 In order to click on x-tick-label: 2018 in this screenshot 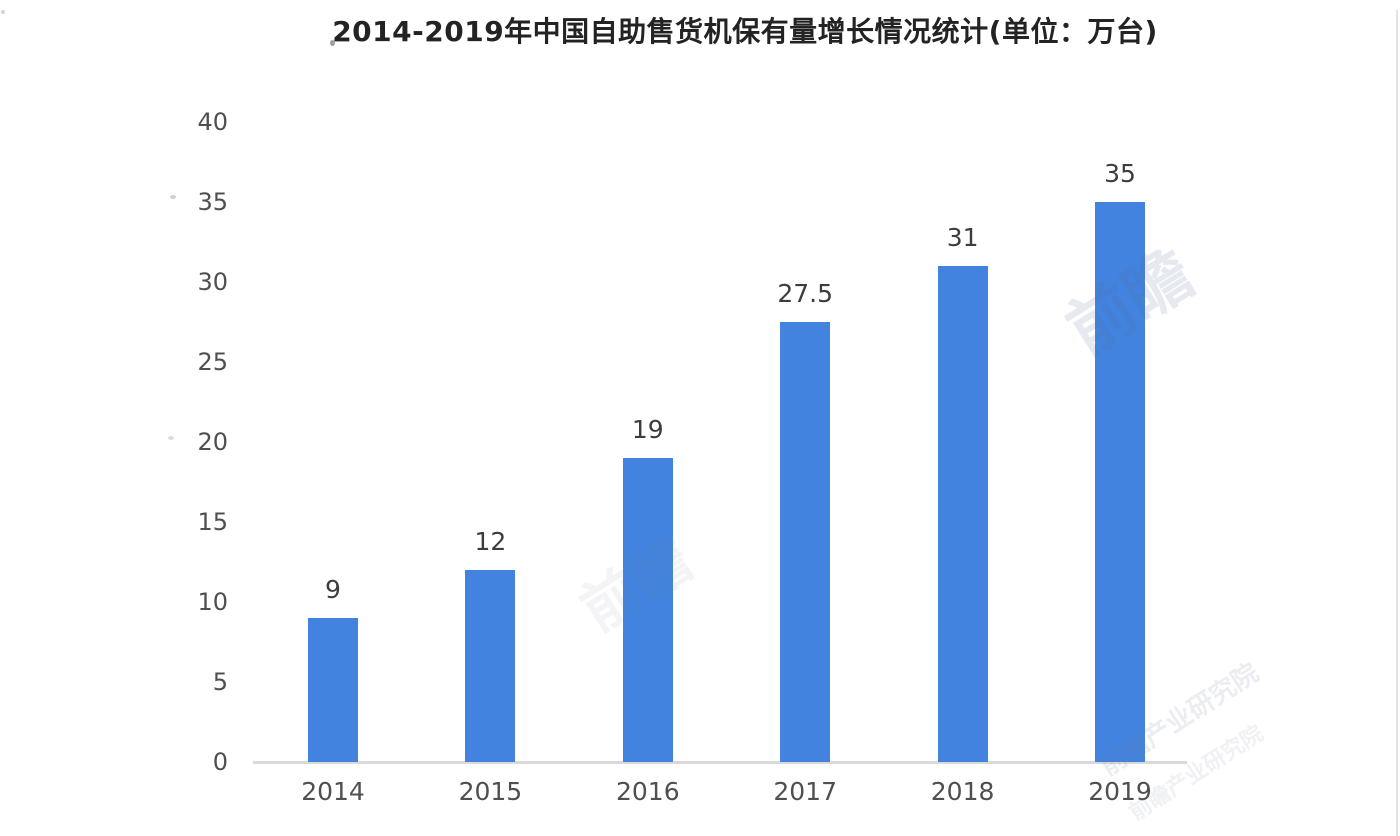, I will do `click(962, 791)`.